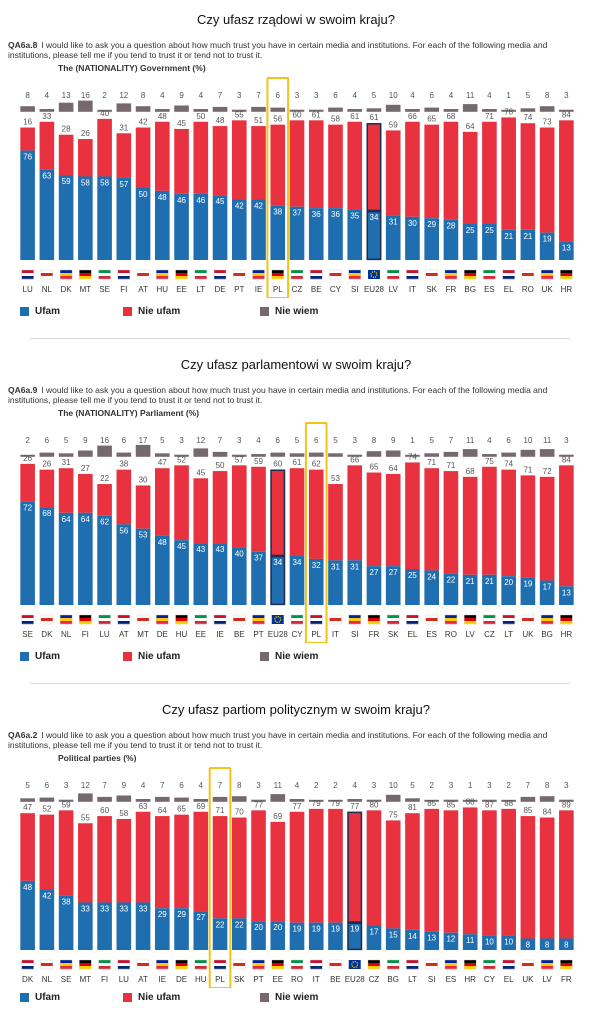 The height and width of the screenshot is (1024, 592). Describe the element at coordinates (143, 619) in the screenshot. I see `flag-icon-mt` at that location.